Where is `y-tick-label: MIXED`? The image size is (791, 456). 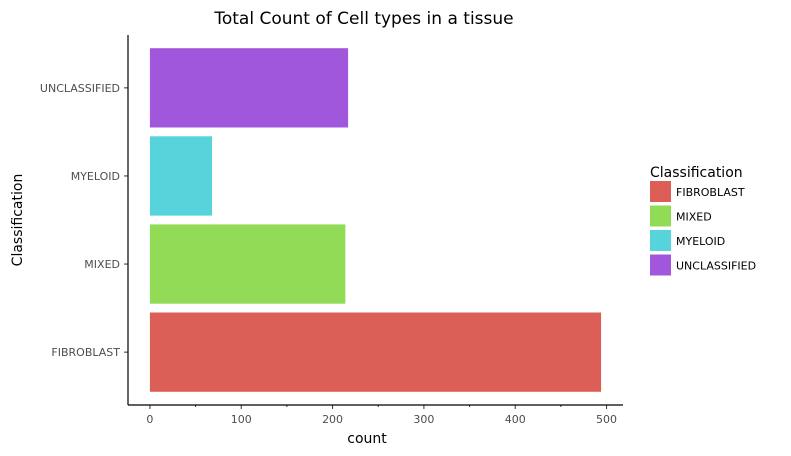 y-tick-label: MIXED is located at coordinates (102, 264).